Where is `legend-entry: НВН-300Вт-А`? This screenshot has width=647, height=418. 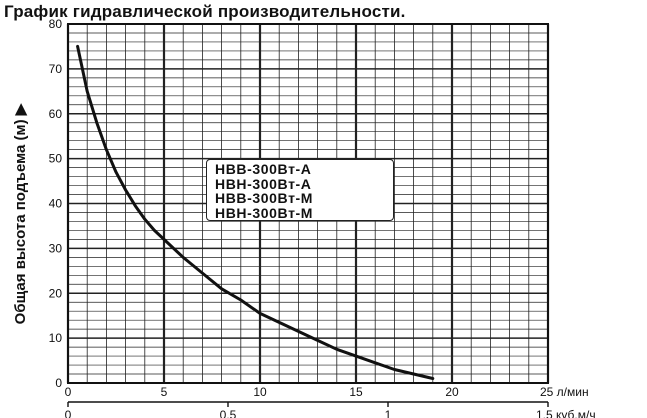
legend-entry: НВН-300Вт-А is located at coordinates (263, 183).